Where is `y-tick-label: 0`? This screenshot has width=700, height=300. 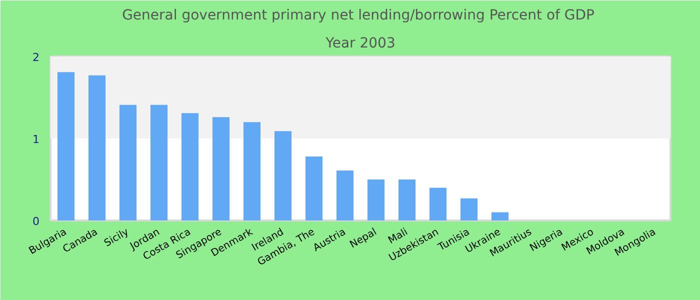
y-tick-label: 0 is located at coordinates (36, 221).